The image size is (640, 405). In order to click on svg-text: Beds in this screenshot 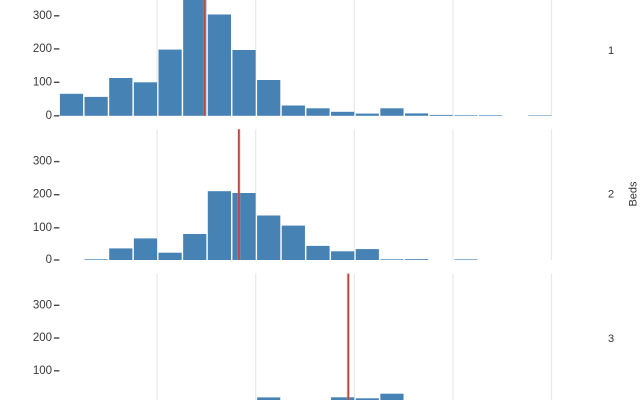, I will do `click(634, 194)`.